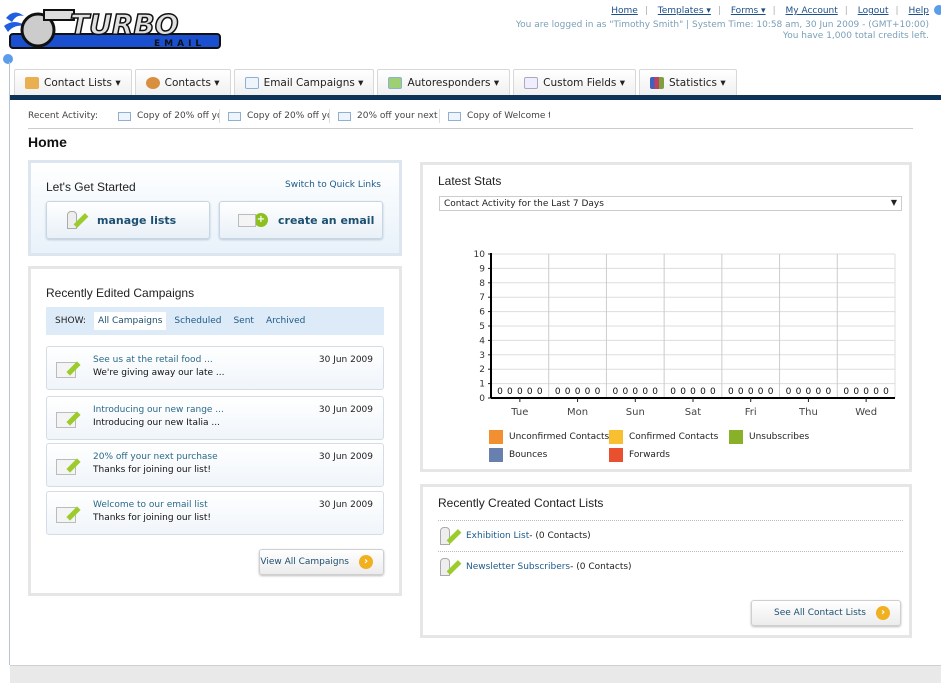  Describe the element at coordinates (826, 613) in the screenshot. I see `see-all-contact-lists-button: See All Contact Lists ›` at that location.